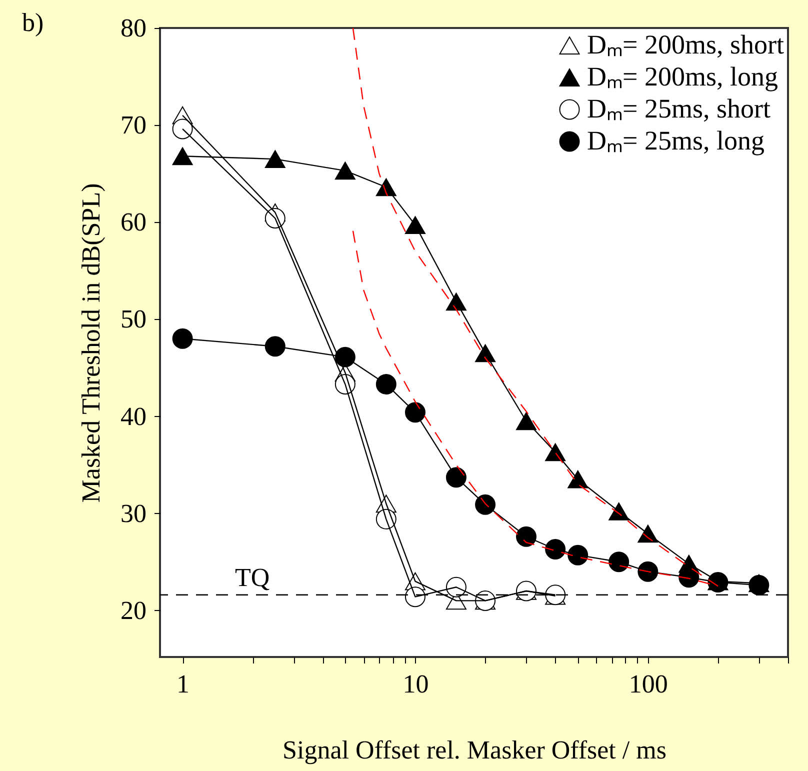 This screenshot has width=808, height=771. What do you see at coordinates (133, 416) in the screenshot?
I see `y-tick-label: 40` at bounding box center [133, 416].